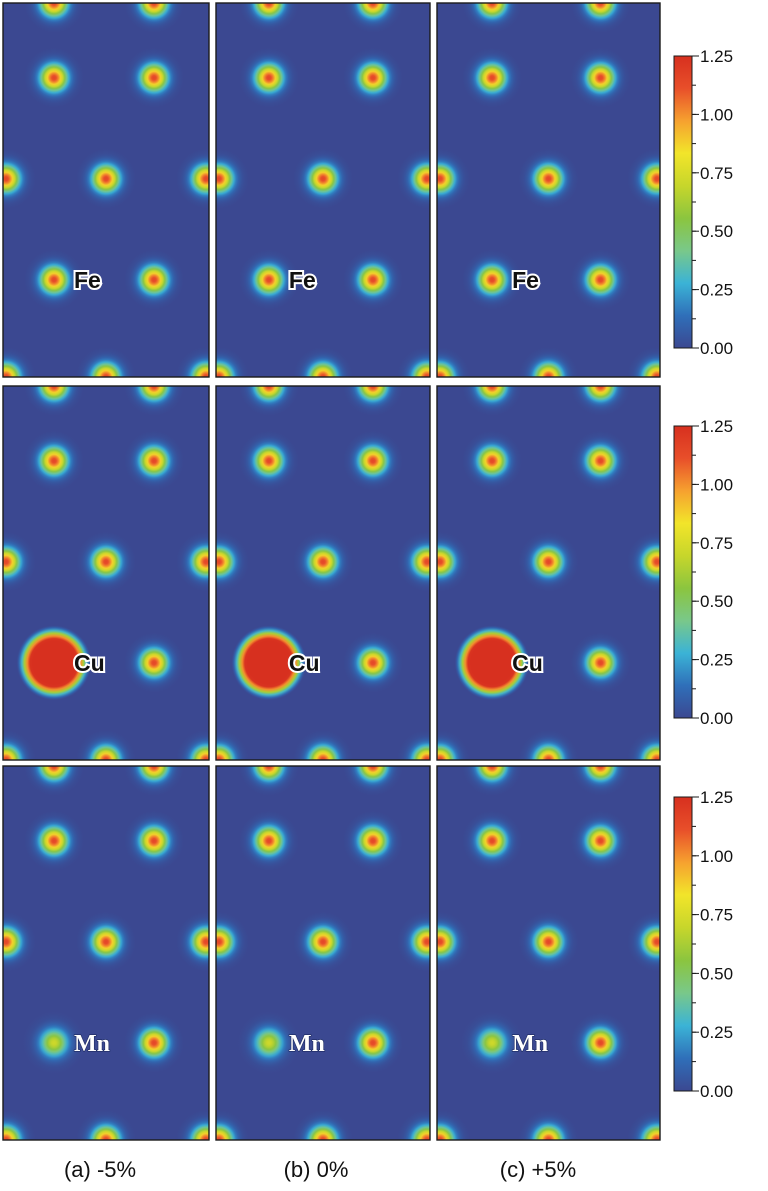  I want to click on panel-cu-minus5, so click(106, 573).